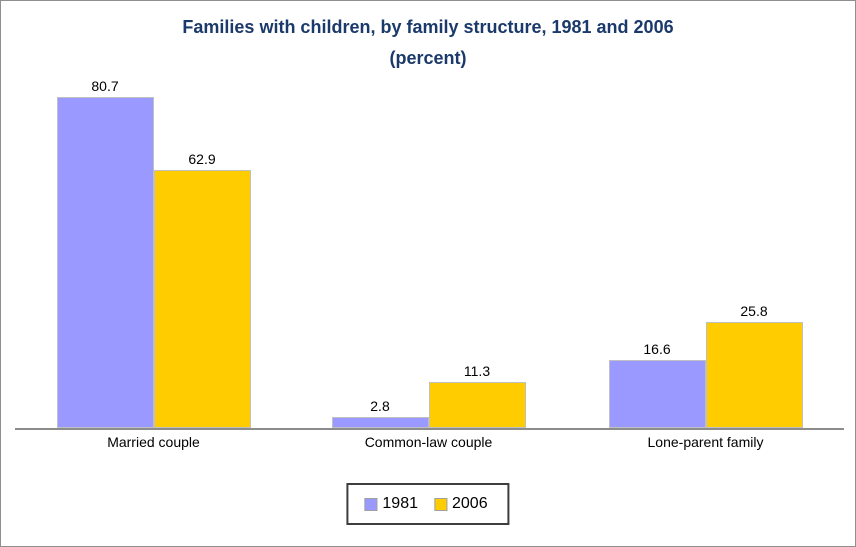 This screenshot has height=547, width=856. Describe the element at coordinates (371, 504) in the screenshot. I see `legend-swatch-1981` at that location.